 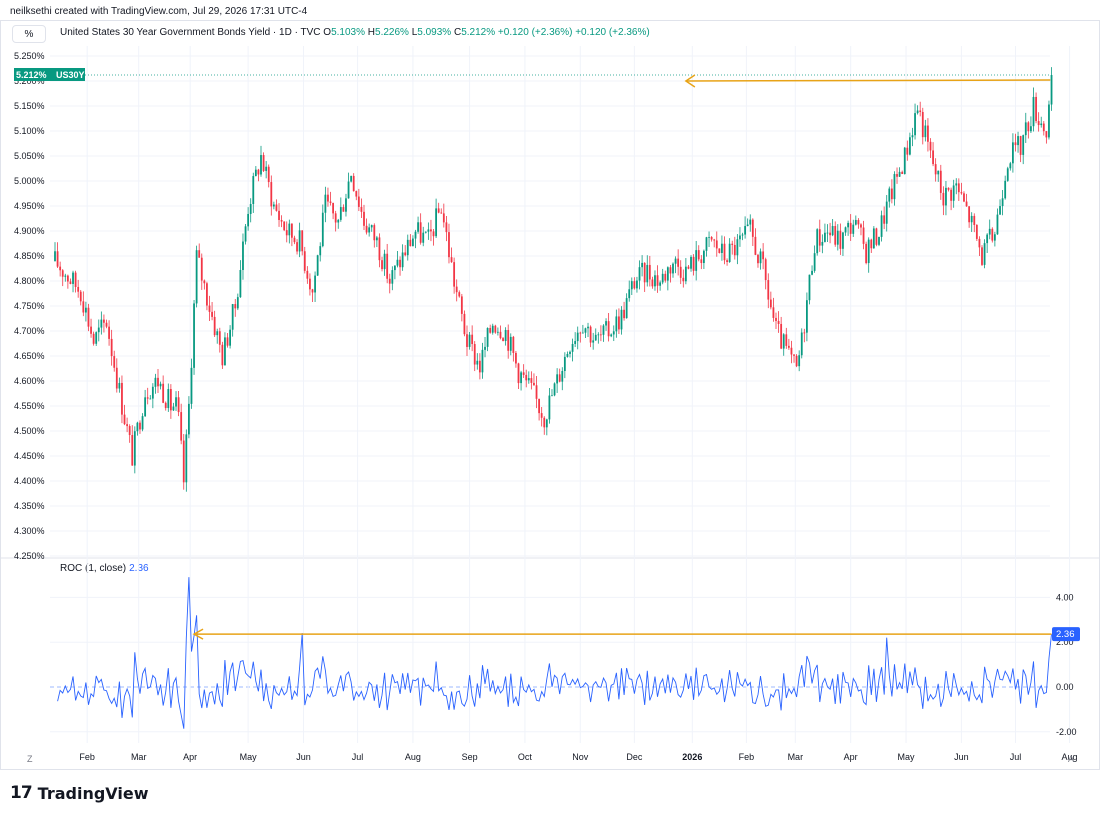 What do you see at coordinates (358, 757) in the screenshot?
I see `time-tick-label: Jul` at bounding box center [358, 757].